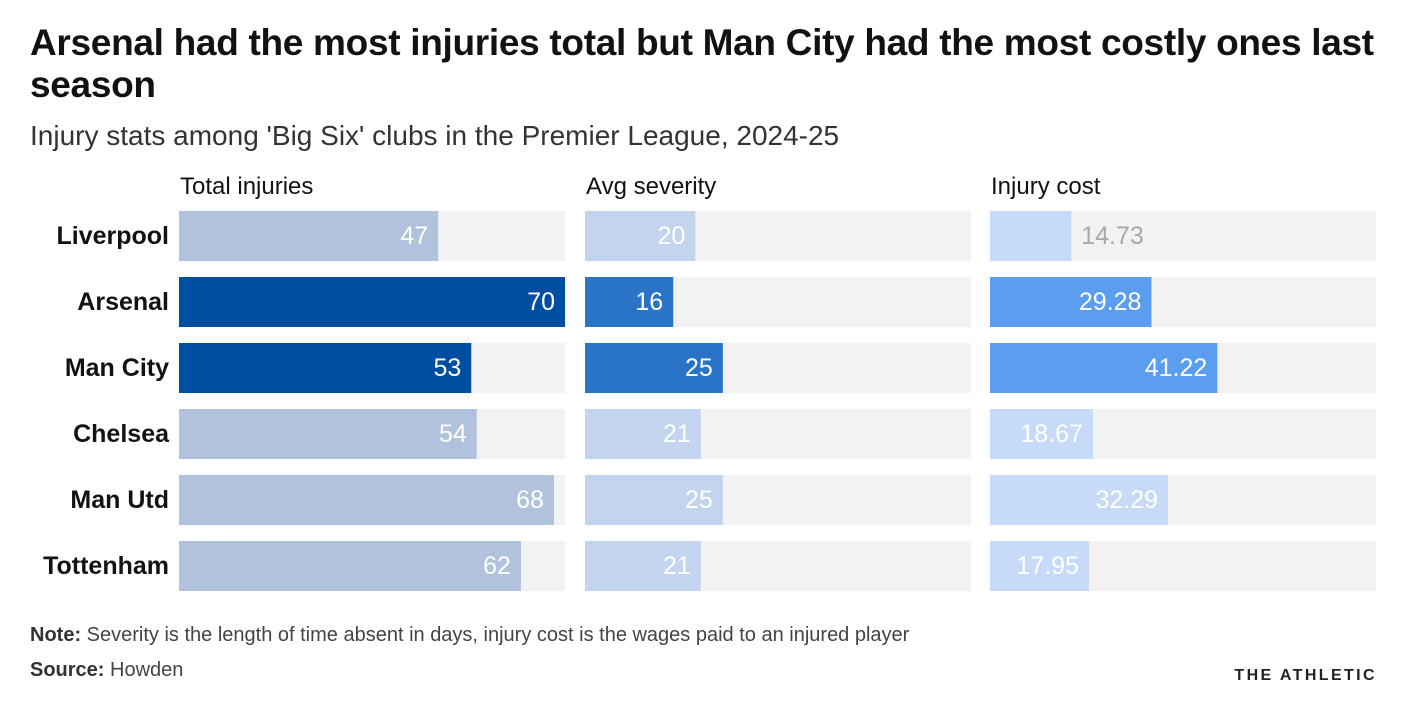 The width and height of the screenshot is (1428, 726). What do you see at coordinates (671, 236) in the screenshot?
I see `data-label-avg-severity-liverpool: 20` at bounding box center [671, 236].